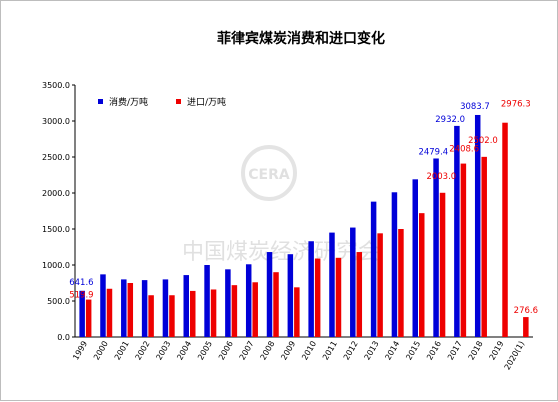  Describe the element at coordinates (434, 351) in the screenshot. I see `x-tick-label: 2016` at that location.